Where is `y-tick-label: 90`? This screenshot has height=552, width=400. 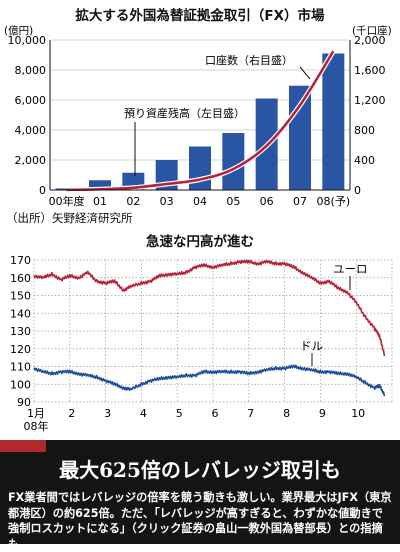
y-tick-label: 90 is located at coordinates (24, 402).